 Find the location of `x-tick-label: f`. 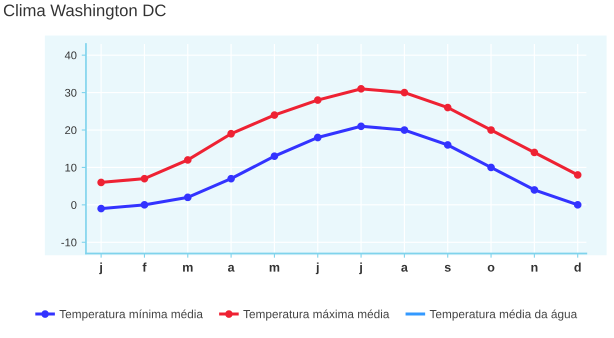

x-tick-label: f is located at coordinates (144, 267).